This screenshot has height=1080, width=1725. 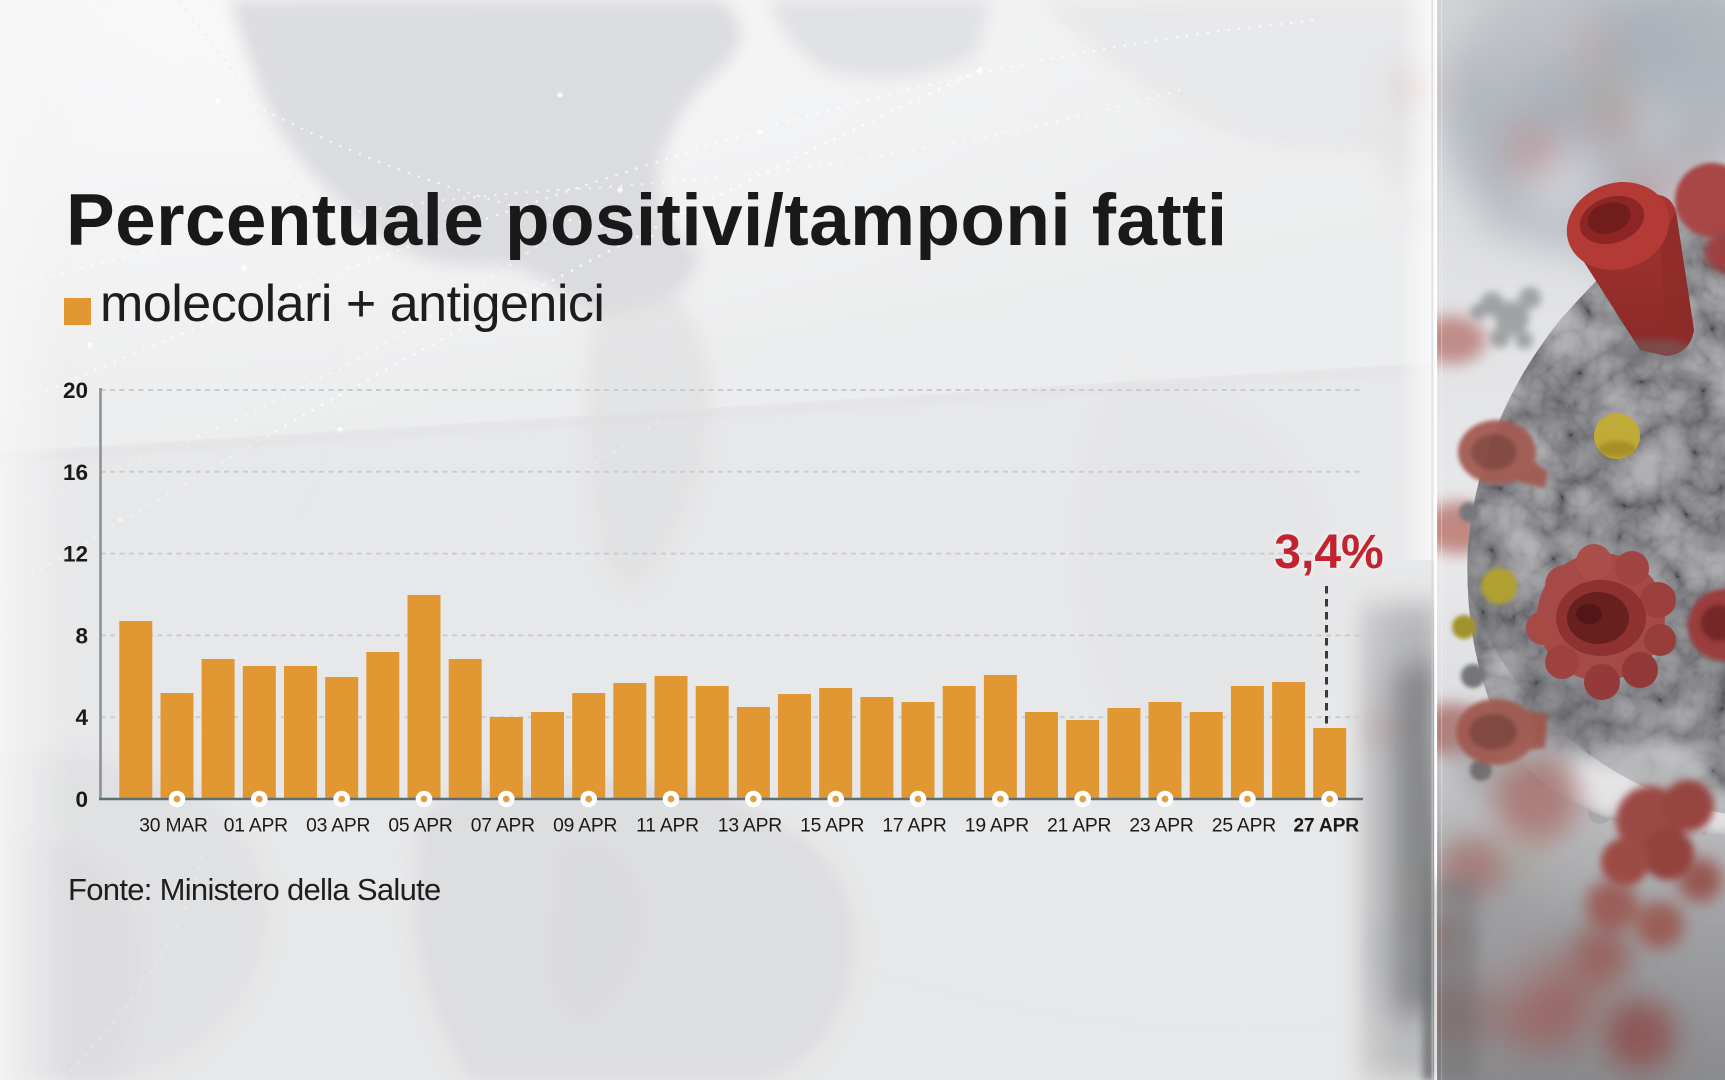 I want to click on svg-text: 05 APR, so click(x=420, y=826).